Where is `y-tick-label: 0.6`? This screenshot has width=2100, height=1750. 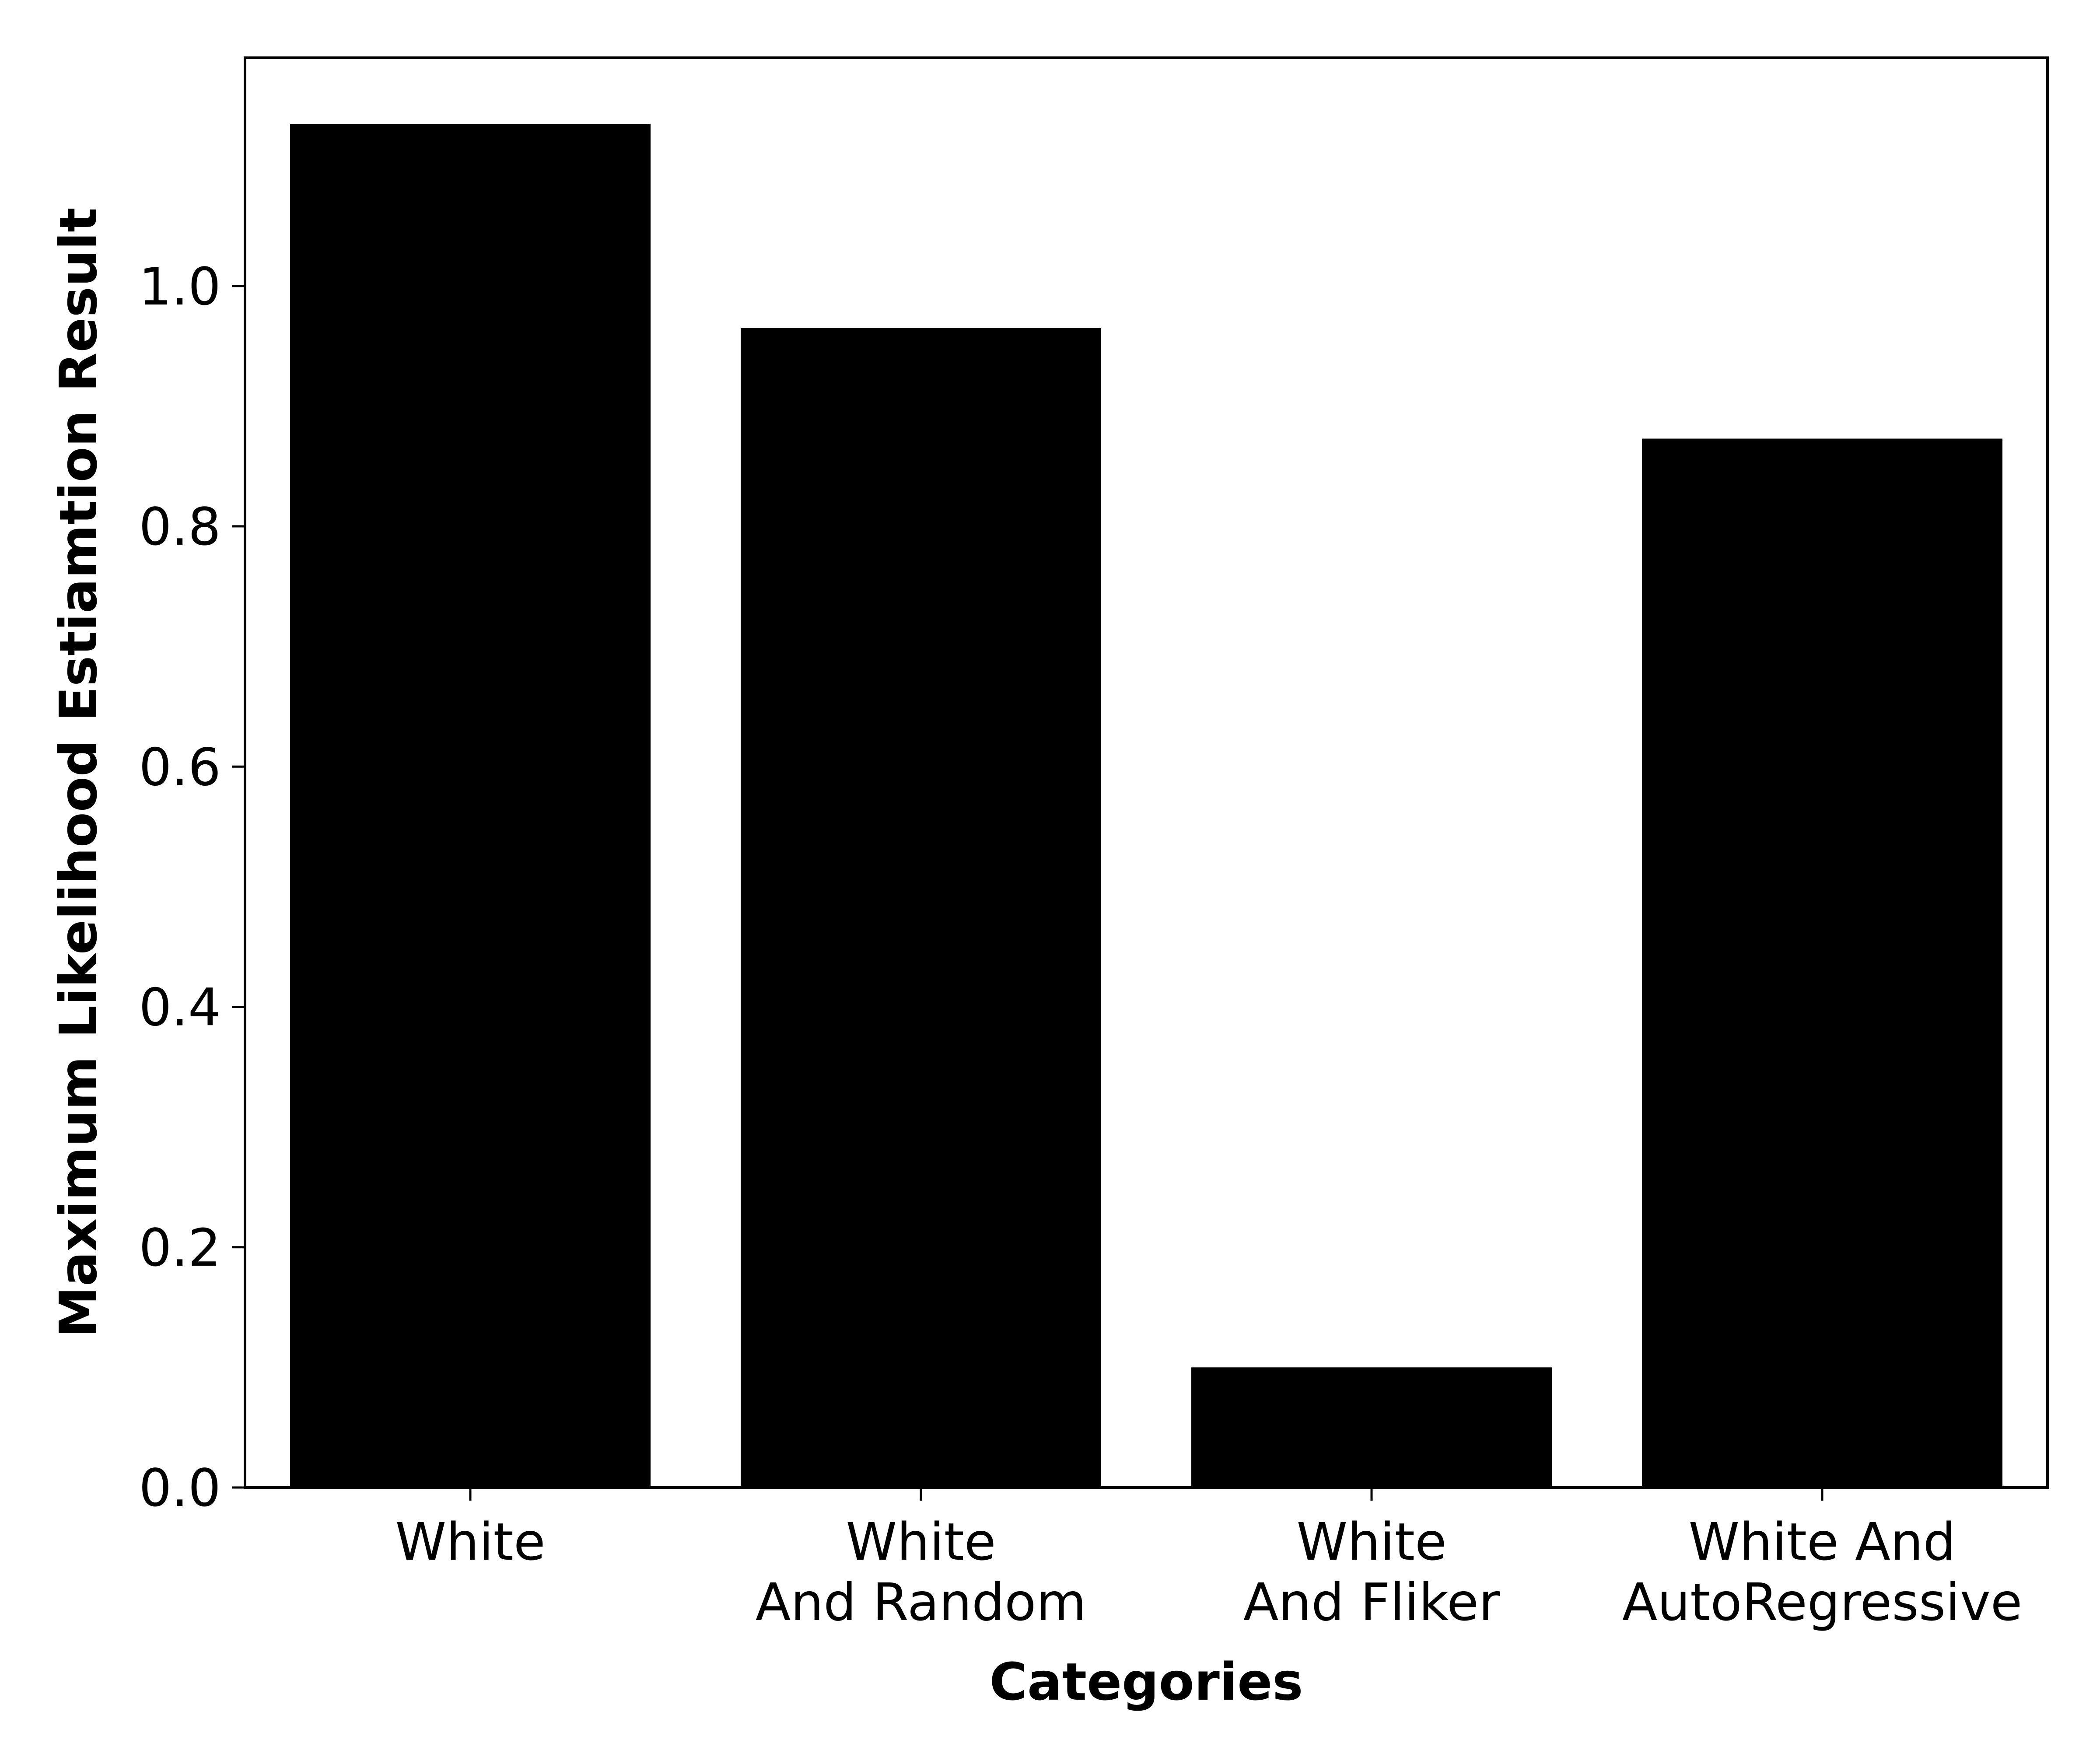 y-tick-label: 0.6 is located at coordinates (180, 767).